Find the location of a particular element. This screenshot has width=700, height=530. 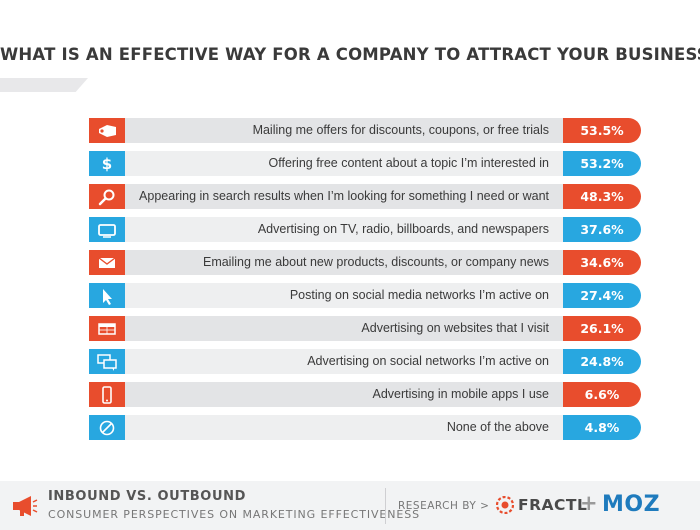

cursor-icon is located at coordinates (107, 295).